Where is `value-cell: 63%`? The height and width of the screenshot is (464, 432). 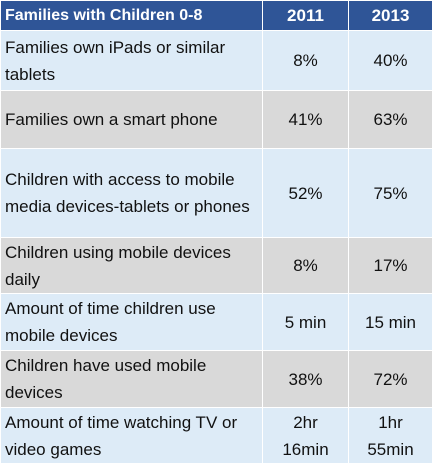
value-cell: 63% is located at coordinates (390, 120).